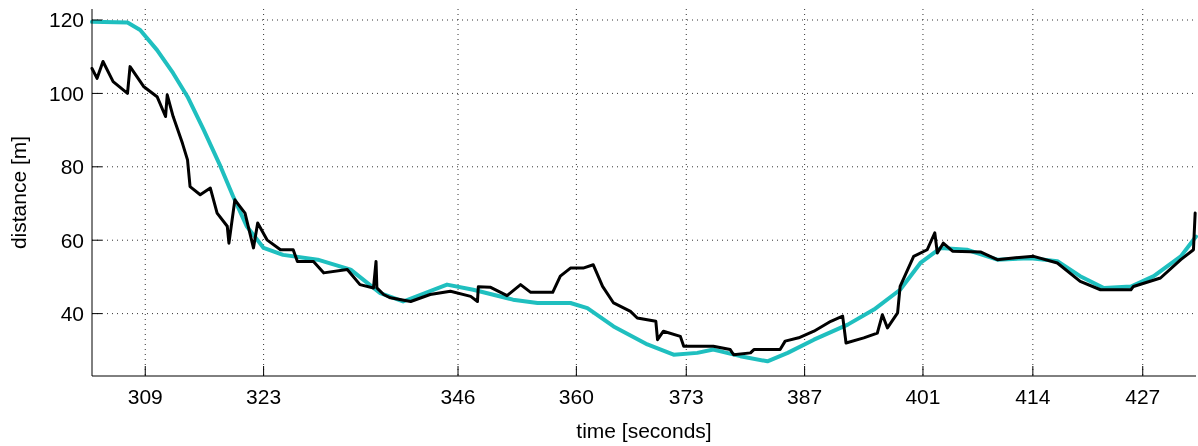 The height and width of the screenshot is (446, 1198). I want to click on y-tick-label: 80, so click(72, 167).